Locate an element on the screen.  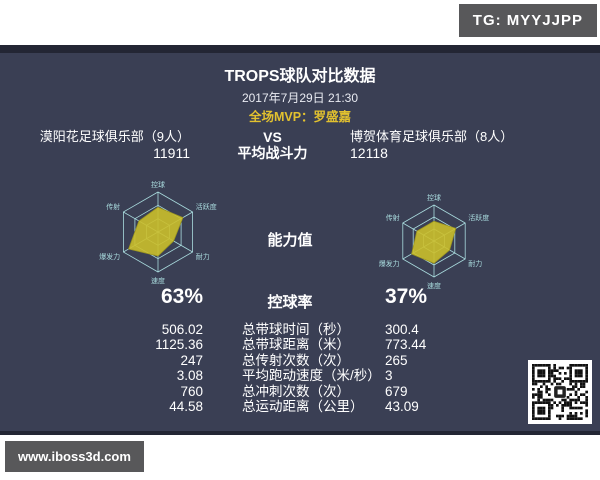
stat-right-value: 43.09 is located at coordinates (402, 406).